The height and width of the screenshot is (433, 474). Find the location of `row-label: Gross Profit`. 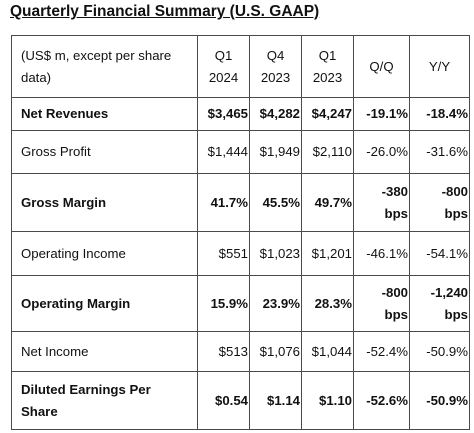

row-label: Gross Profit is located at coordinates (104, 152).